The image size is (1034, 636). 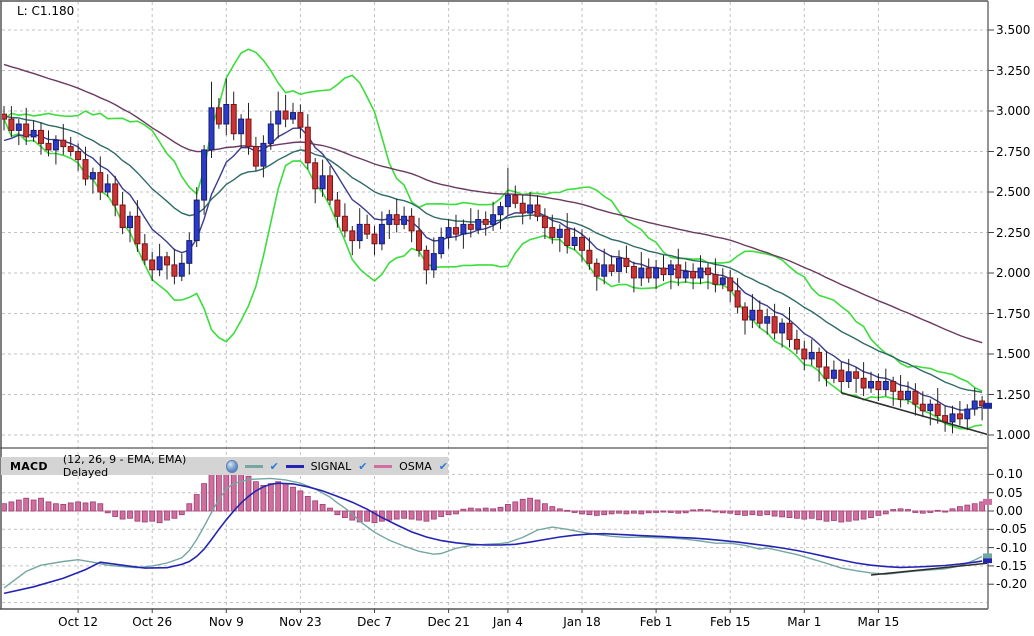 I want to click on price-trendline, so click(x=915, y=414).